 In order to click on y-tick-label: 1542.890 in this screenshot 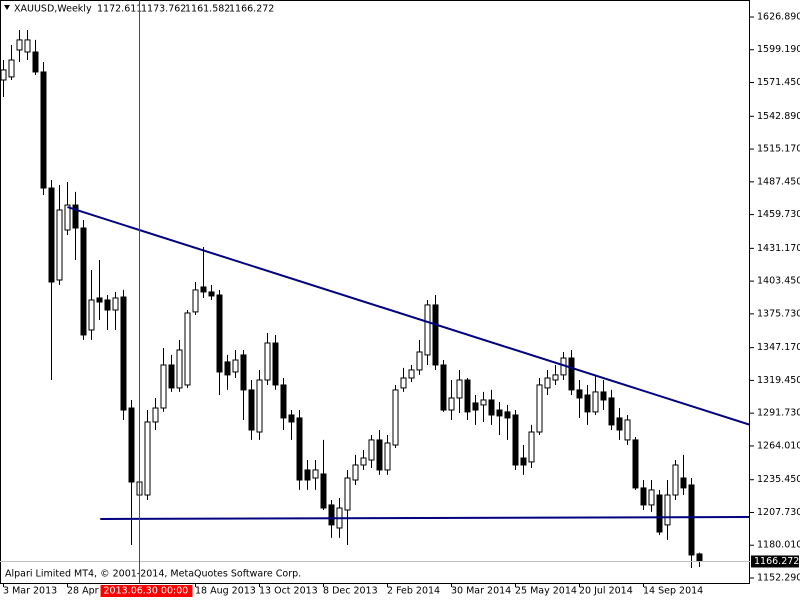, I will do `click(778, 116)`.